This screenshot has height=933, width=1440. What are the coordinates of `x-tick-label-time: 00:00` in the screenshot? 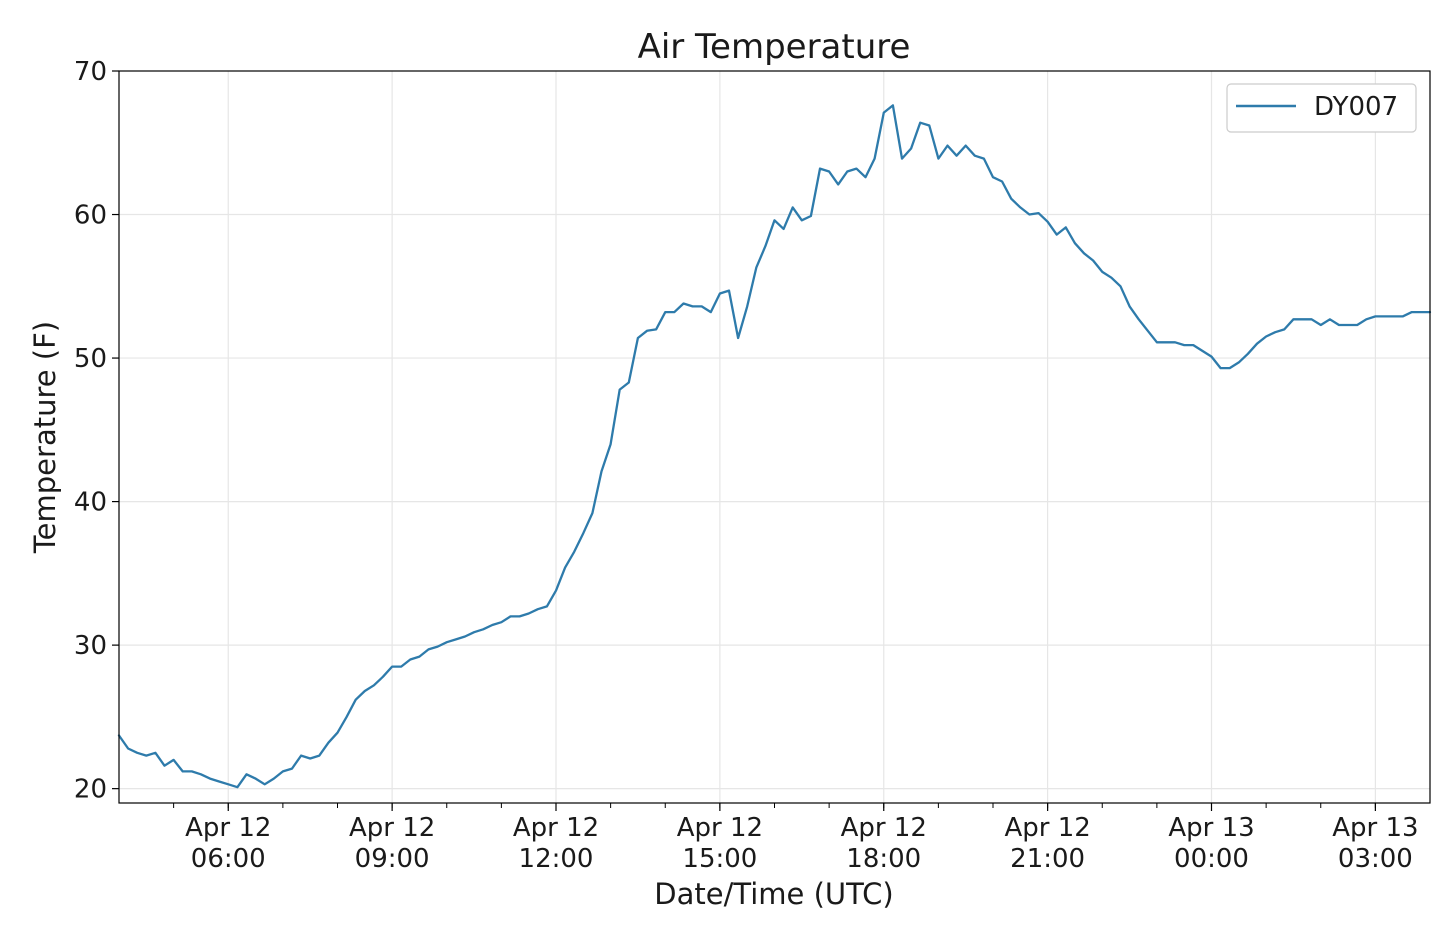 It's located at (1211, 859).